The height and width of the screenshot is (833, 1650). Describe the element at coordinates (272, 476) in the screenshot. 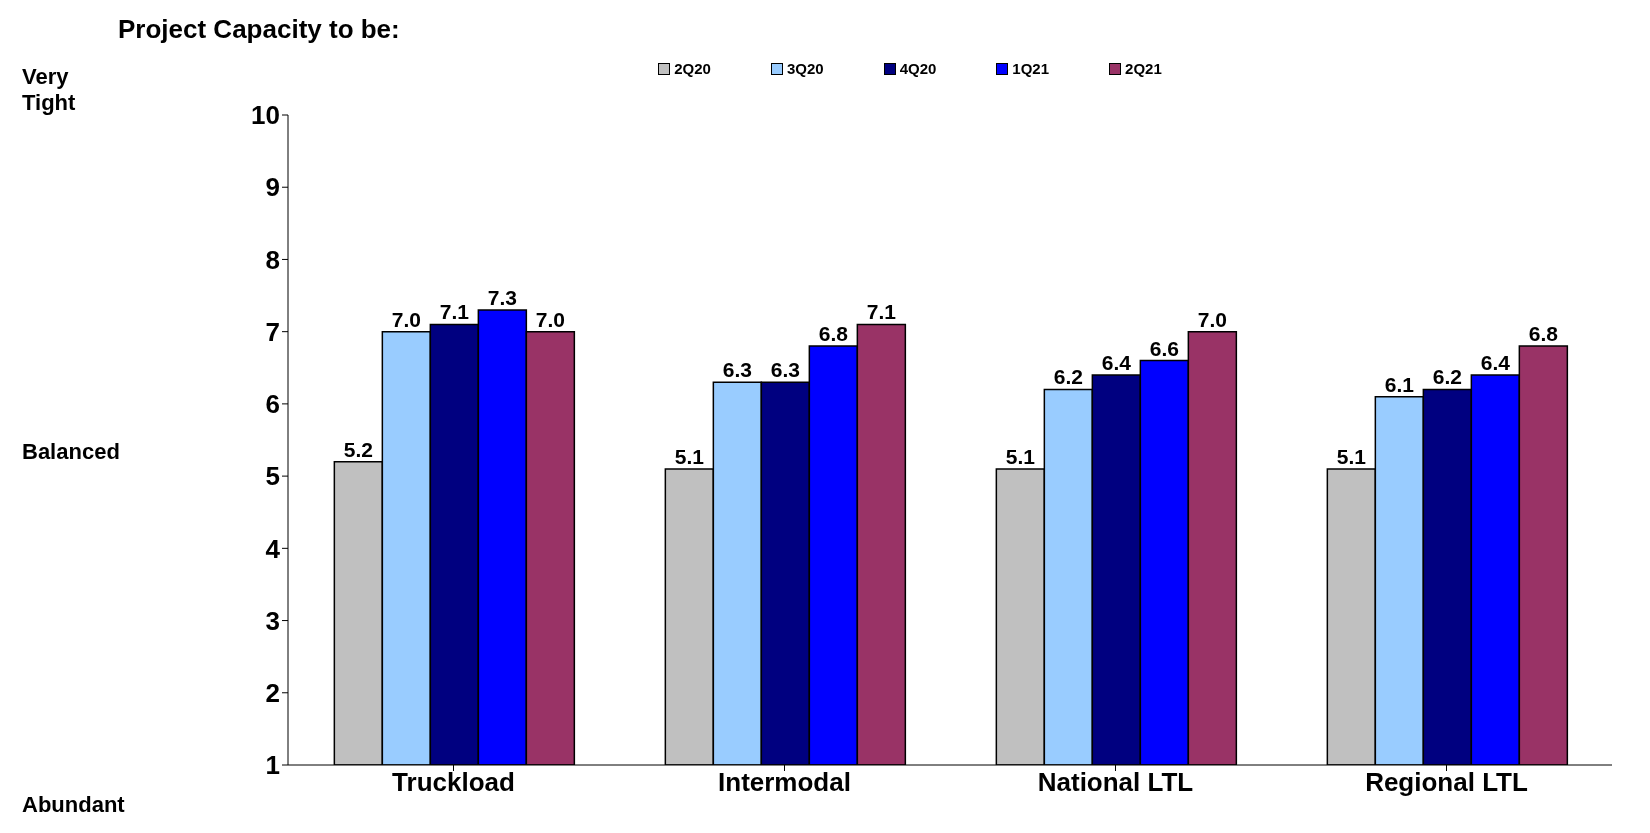

I see `y-tick-label: 5` at that location.